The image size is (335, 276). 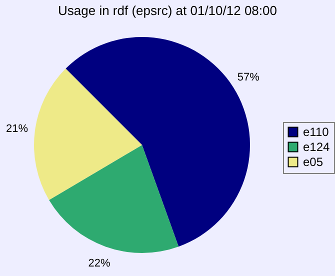 I want to click on data-label: 22%, so click(x=99, y=264).